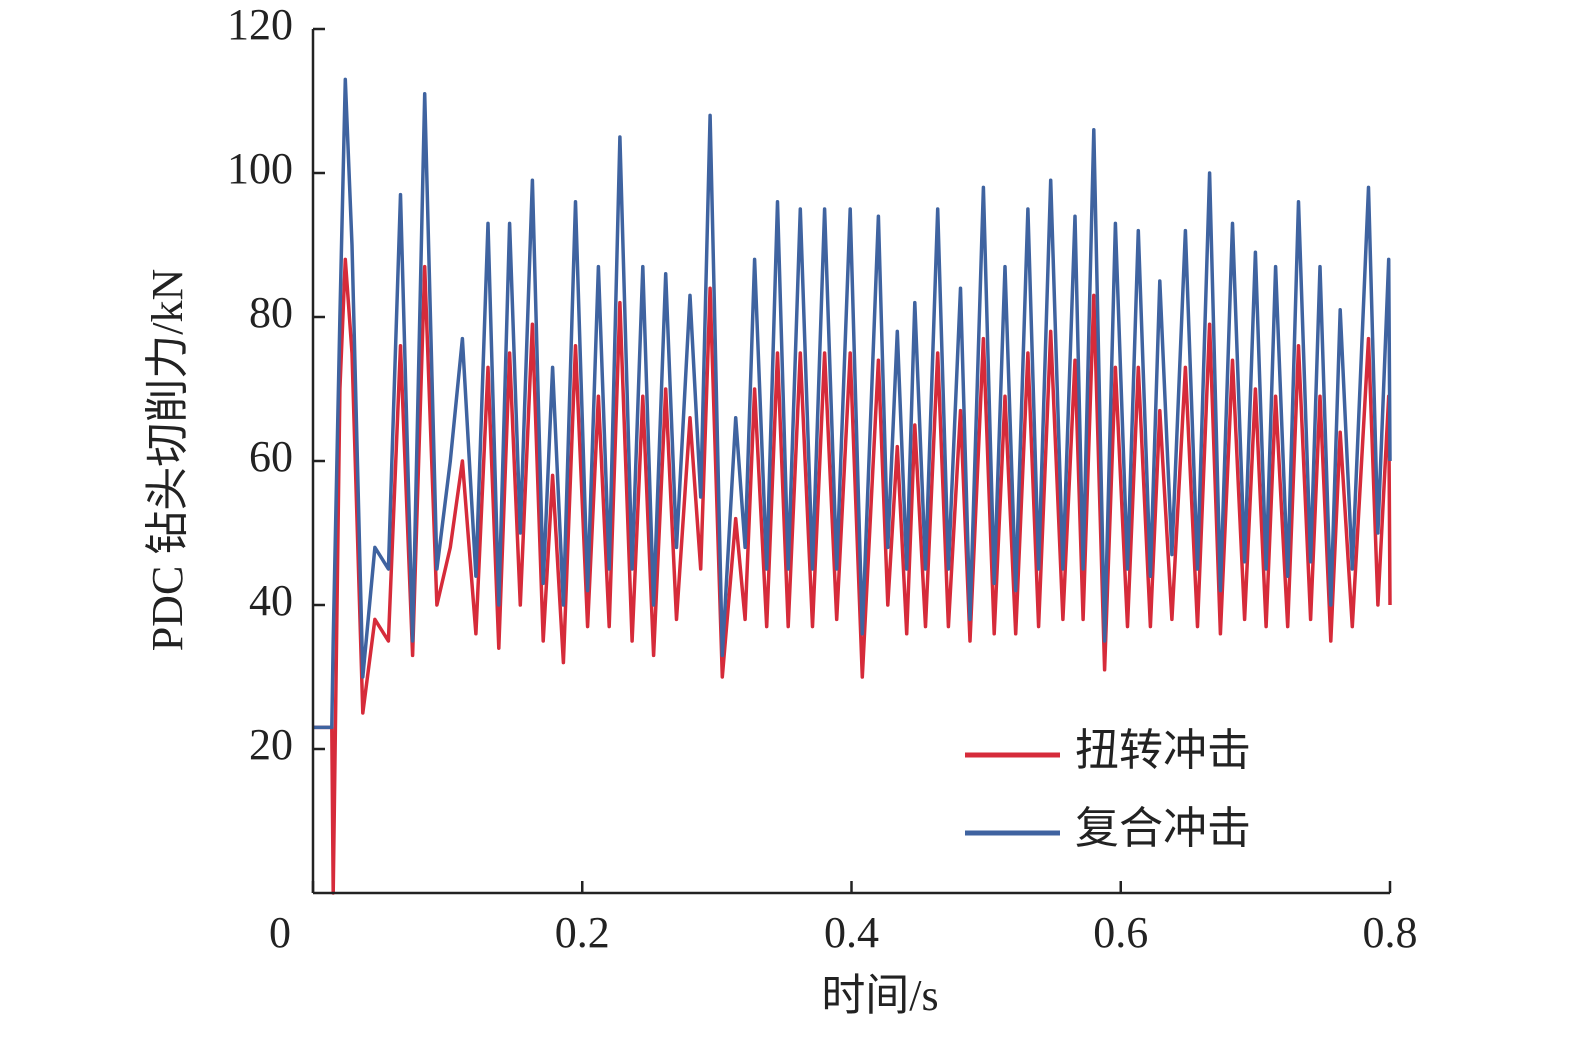 Image resolution: width=1575 pixels, height=1038 pixels. What do you see at coordinates (271, 312) in the screenshot?
I see `y-tick-label: 80` at bounding box center [271, 312].